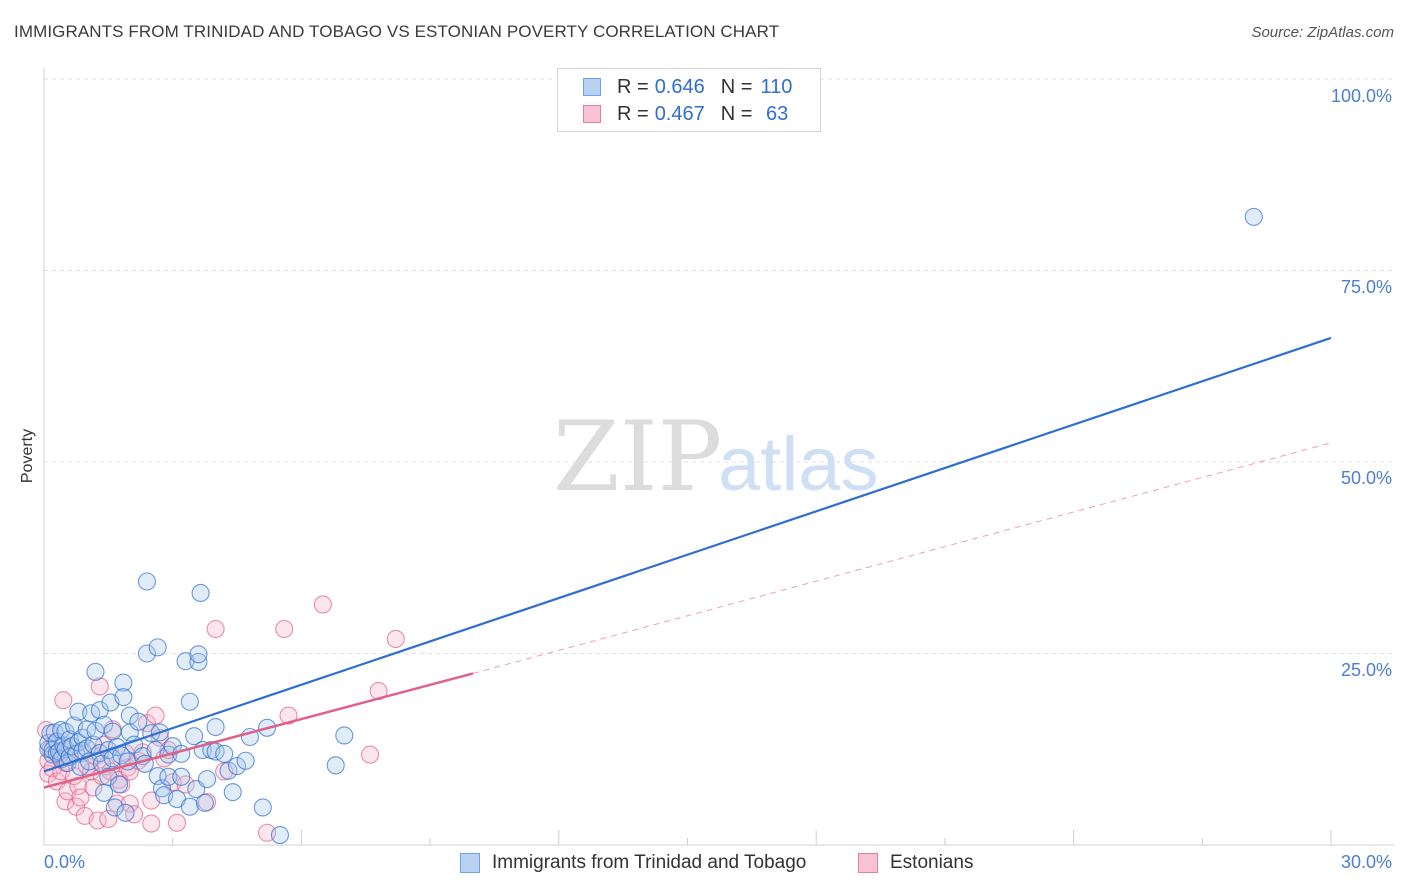 The width and height of the screenshot is (1406, 892). Describe the element at coordinates (65, 862) in the screenshot. I see `x-tick-label: 0.0%` at that location.